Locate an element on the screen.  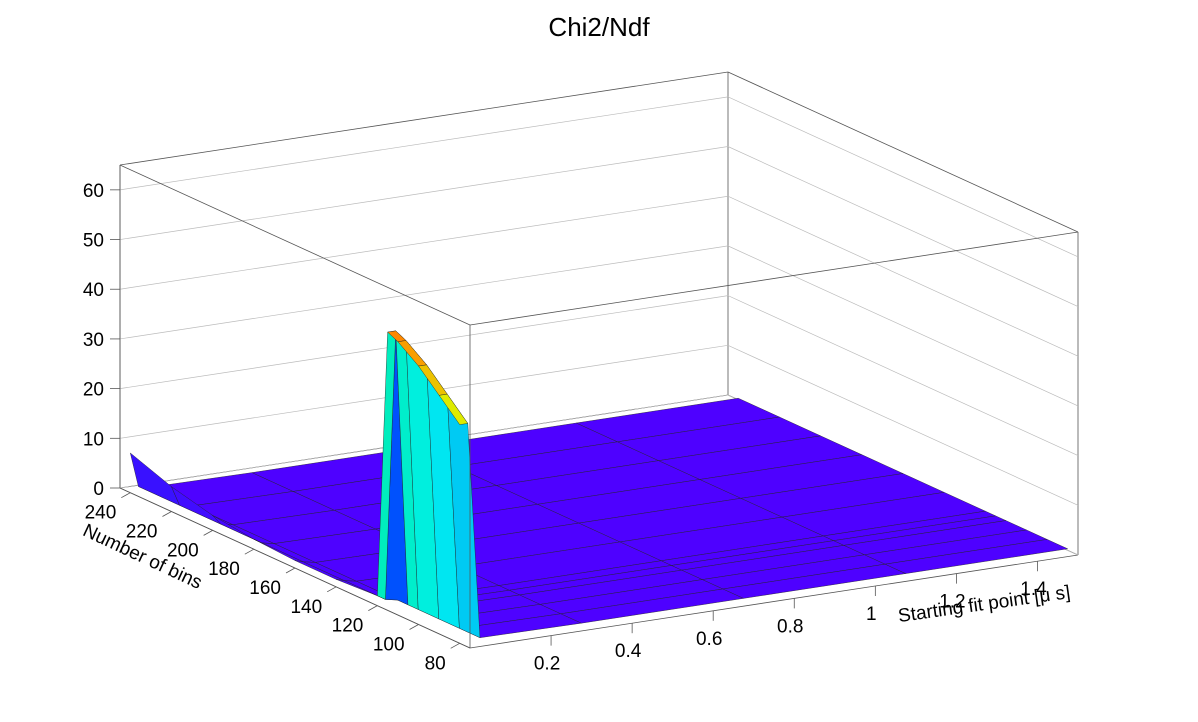
x-tick-label: 0.2 is located at coordinates (547, 664).